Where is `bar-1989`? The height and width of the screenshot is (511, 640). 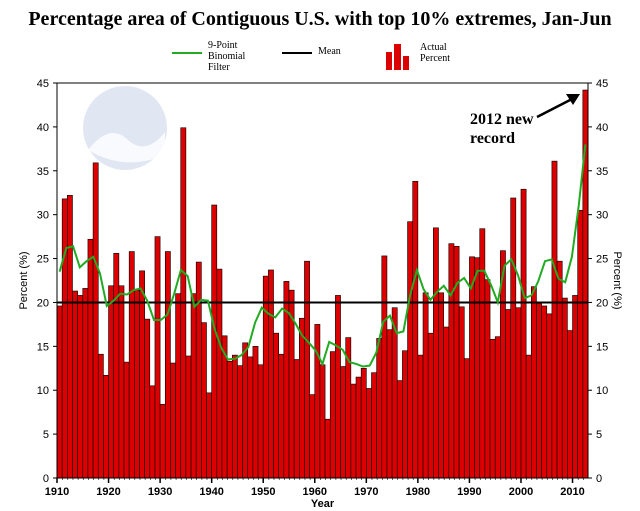 bar-1989 is located at coordinates (466, 418).